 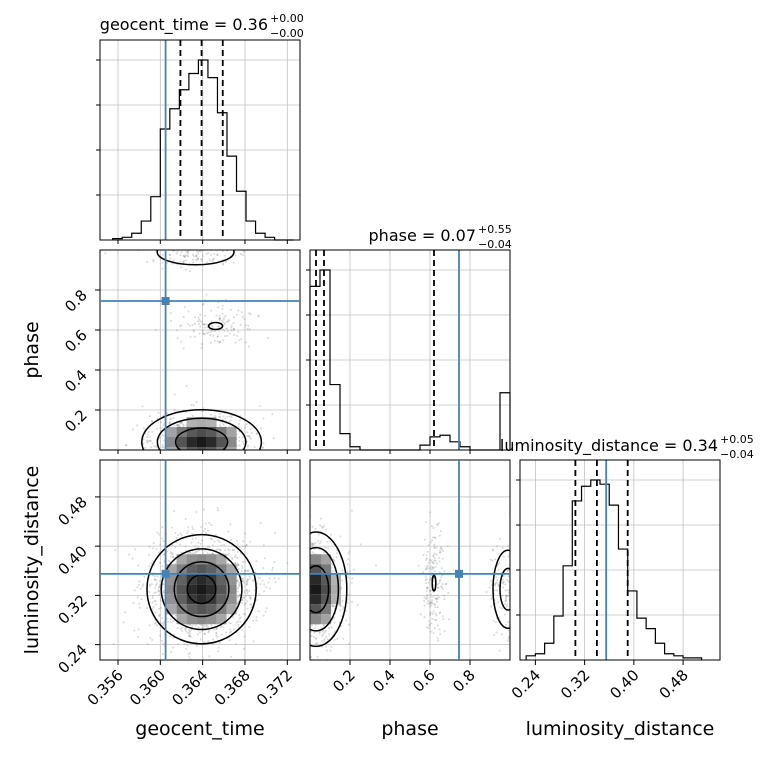 I want to click on scatter-geocent-time-phase-density-cell, so click(x=201, y=422).